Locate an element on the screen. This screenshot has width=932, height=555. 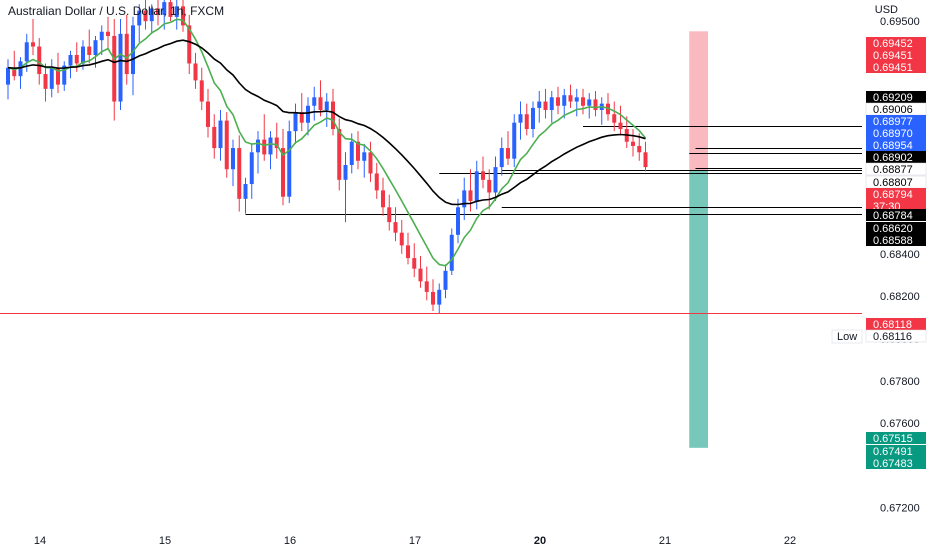
x-tick-label-2: 16 is located at coordinates (290, 541).